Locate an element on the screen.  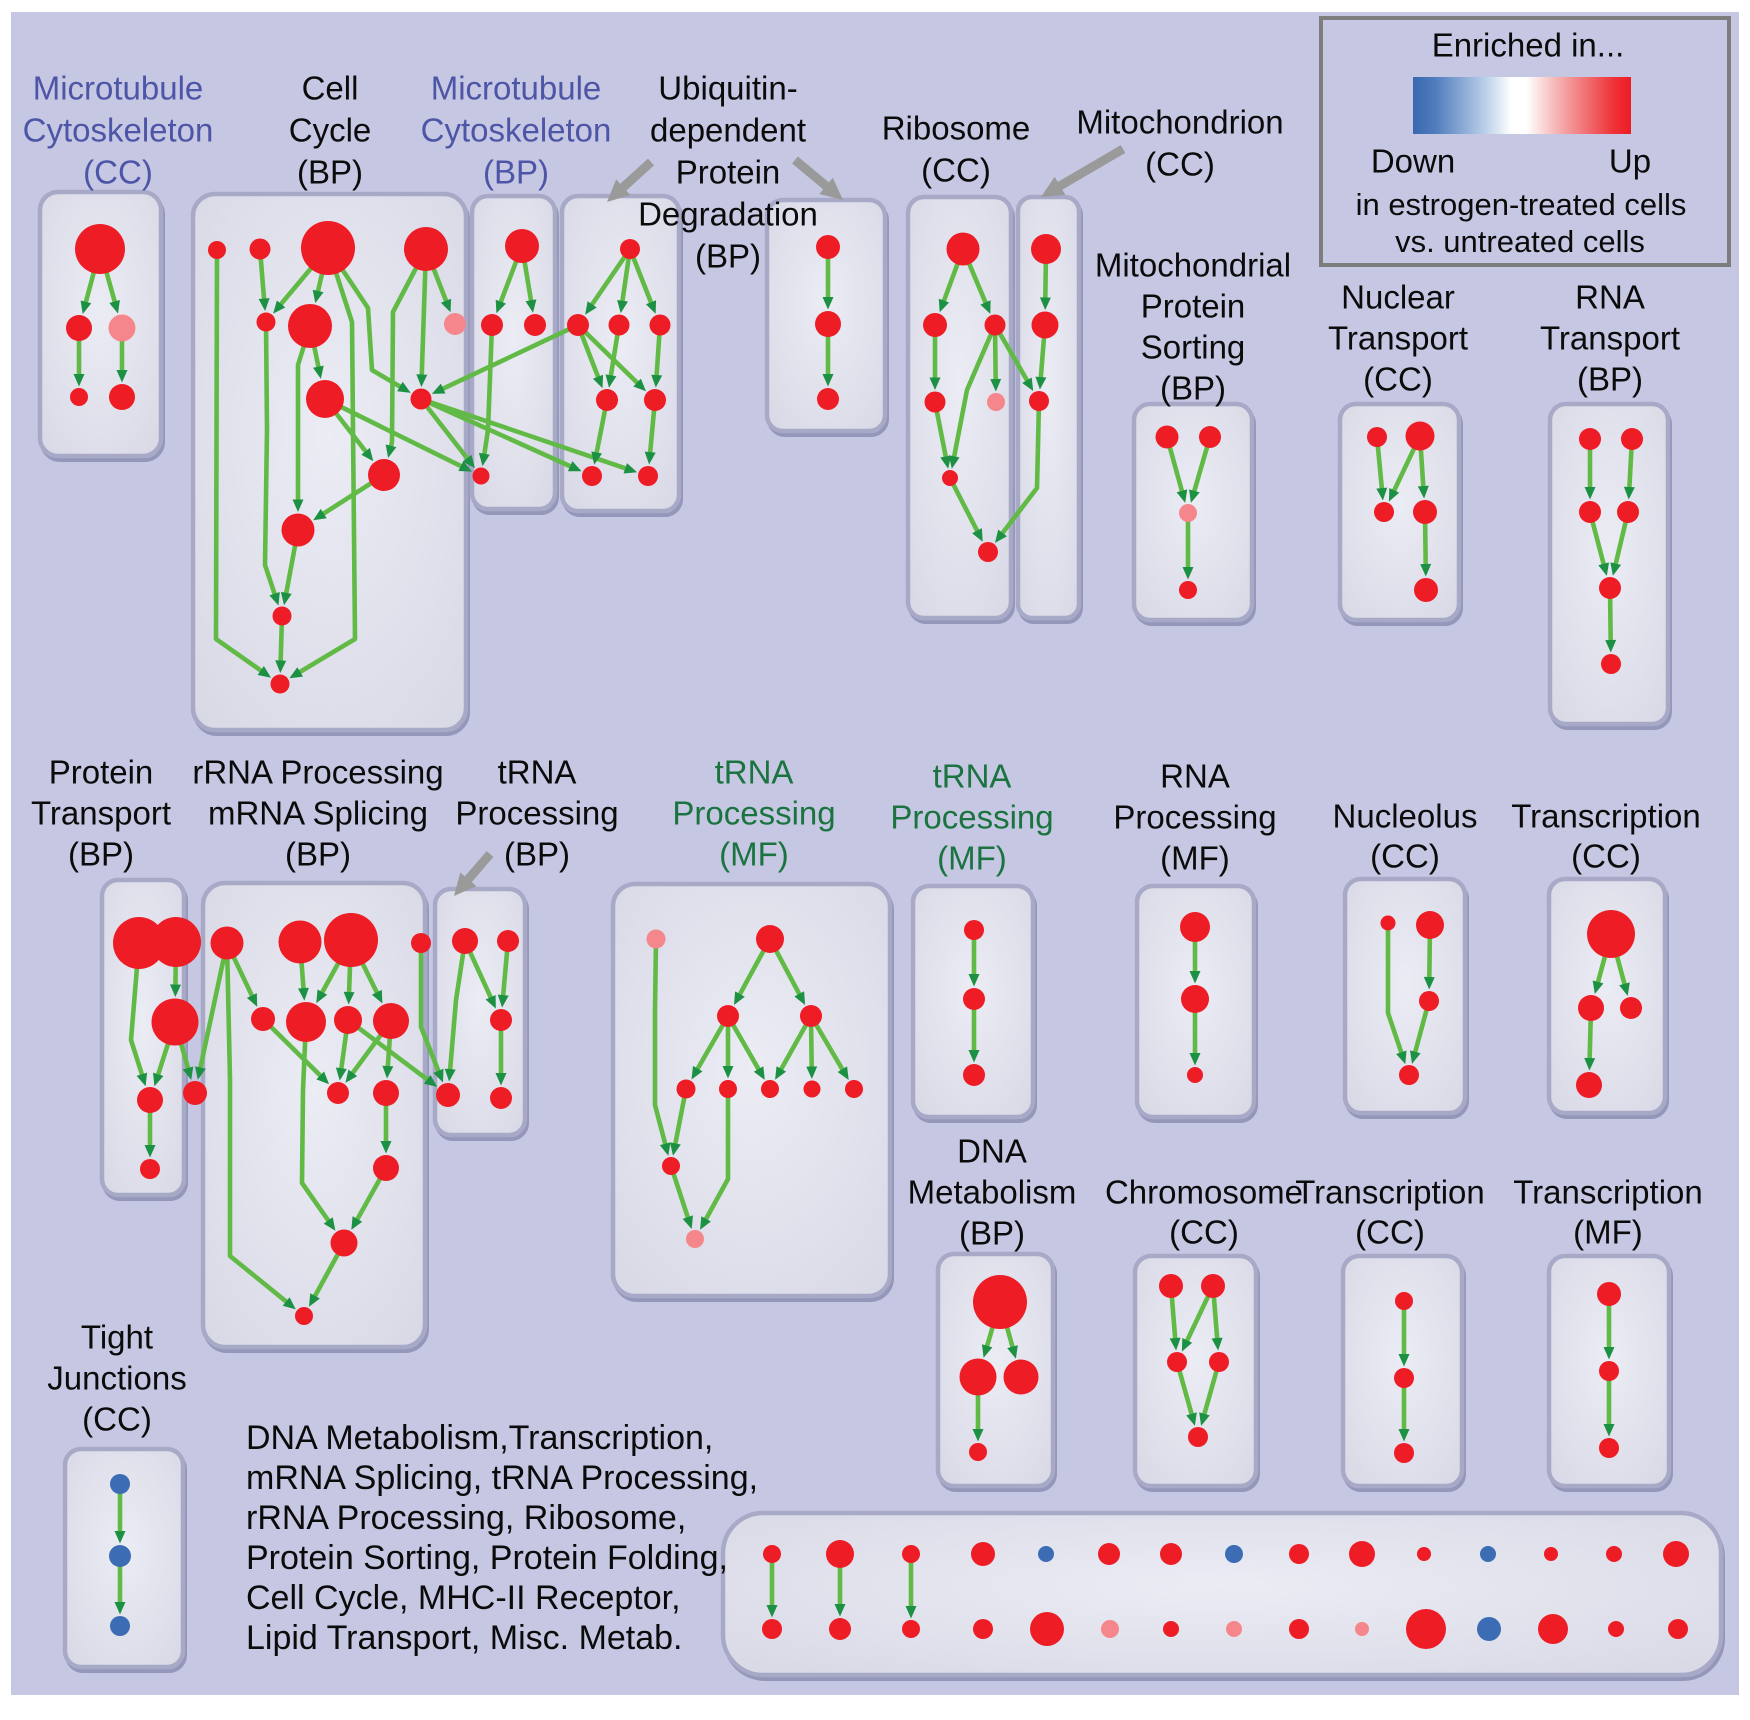
svg-text: Ubiquitin- is located at coordinates (727, 88).